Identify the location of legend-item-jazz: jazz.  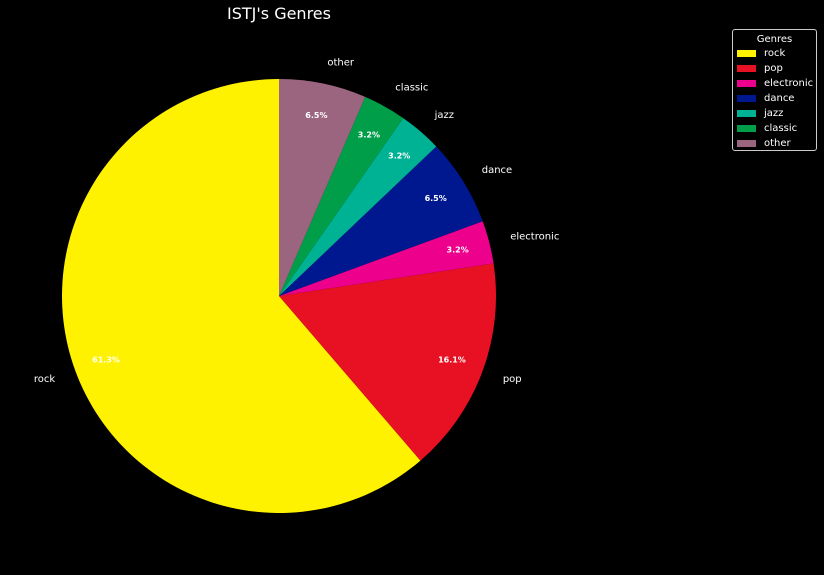
(774, 113).